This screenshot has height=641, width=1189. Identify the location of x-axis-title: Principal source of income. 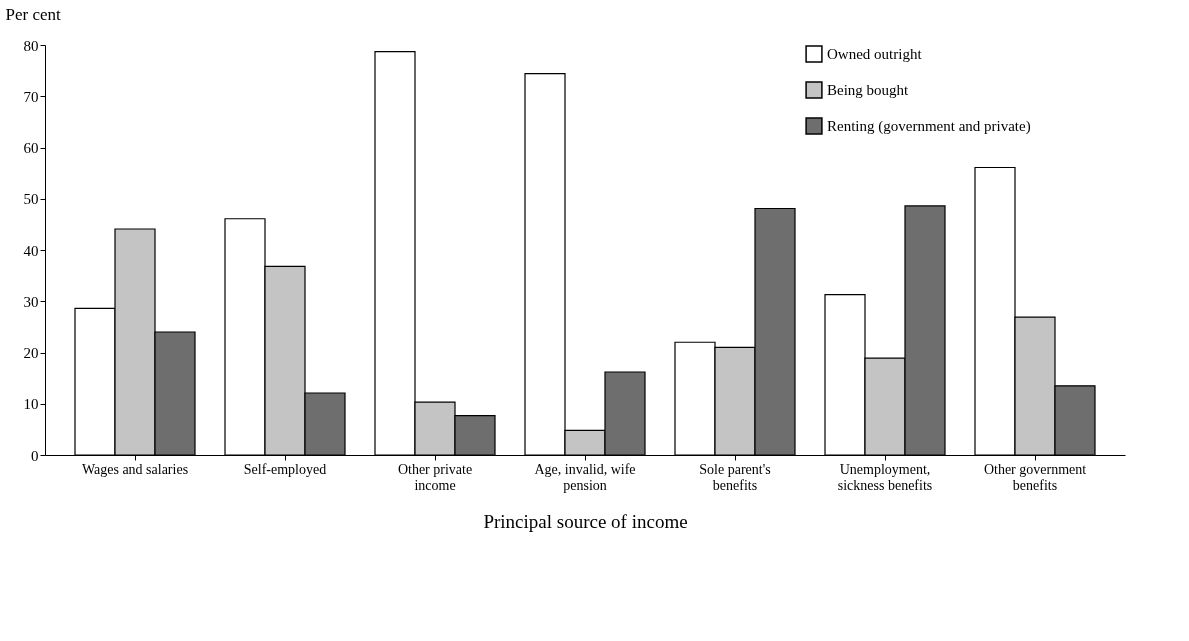
(585, 521).